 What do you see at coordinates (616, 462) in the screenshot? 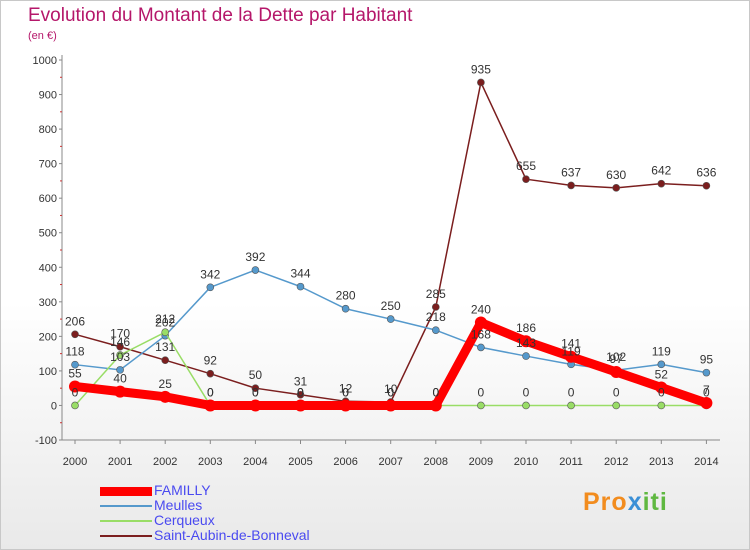
I see `x-tick-label: 2012` at bounding box center [616, 462].